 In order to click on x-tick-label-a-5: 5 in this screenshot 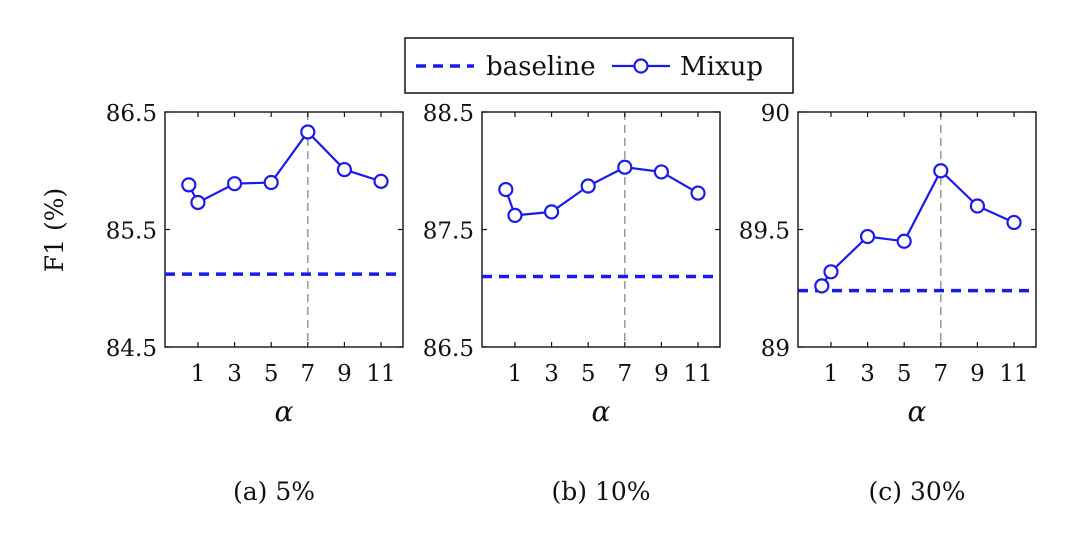, I will do `click(271, 374)`.